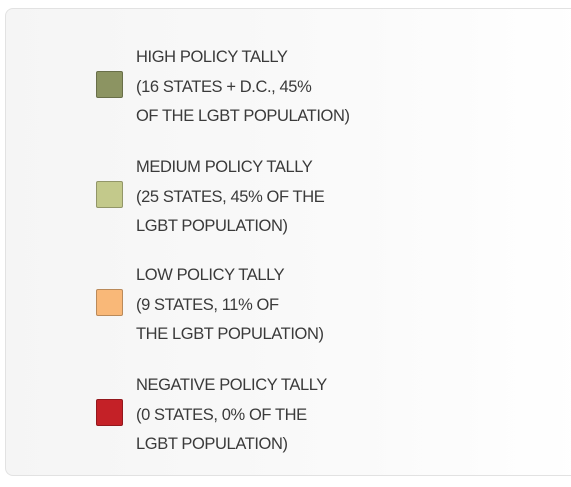 This screenshot has width=571, height=487. Describe the element at coordinates (224, 86) in the screenshot. I see `legend-label: (16 STATES + D.C., 45%` at that location.